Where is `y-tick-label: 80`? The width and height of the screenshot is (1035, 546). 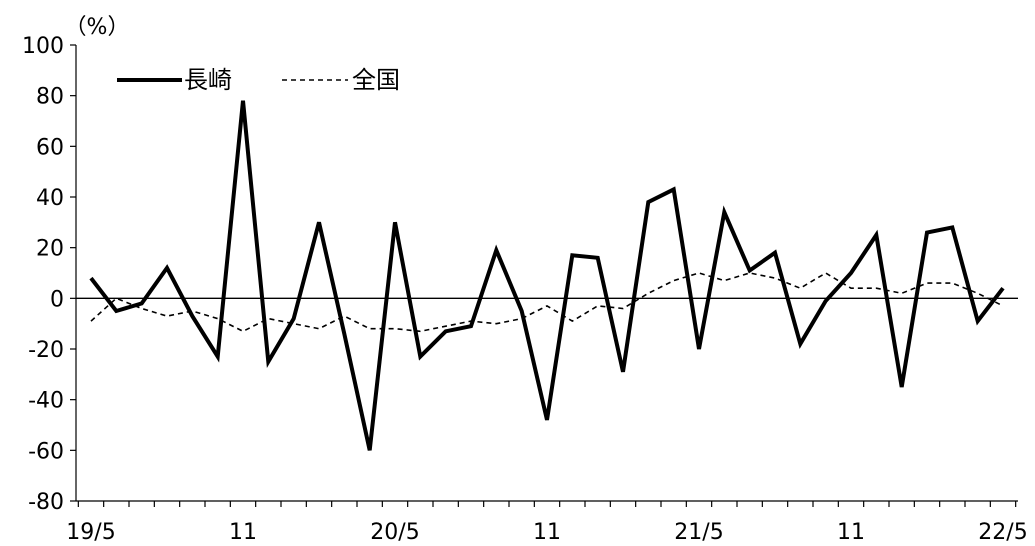
y-tick-label: 80 is located at coordinates (50, 97).